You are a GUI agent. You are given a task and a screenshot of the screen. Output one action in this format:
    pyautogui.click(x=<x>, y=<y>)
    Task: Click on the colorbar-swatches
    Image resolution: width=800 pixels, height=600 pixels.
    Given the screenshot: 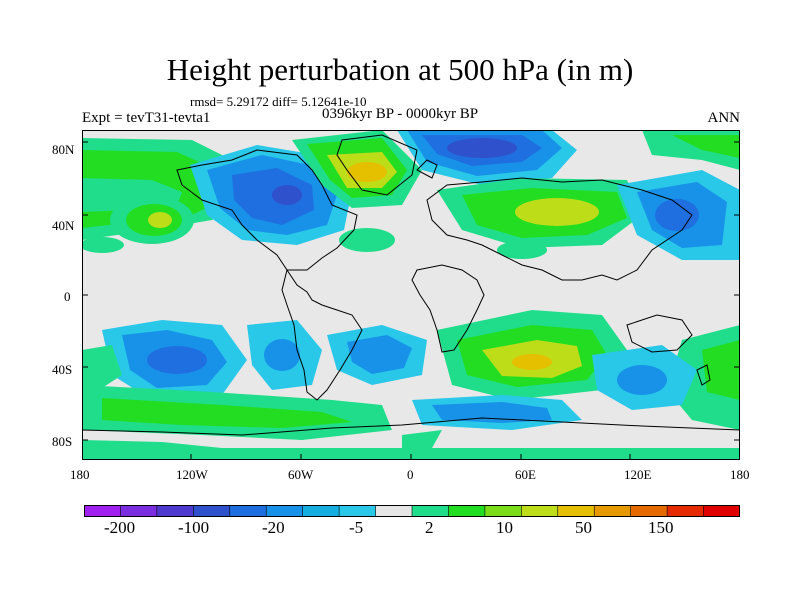 What is the action you would take?
    pyautogui.click(x=412, y=511)
    